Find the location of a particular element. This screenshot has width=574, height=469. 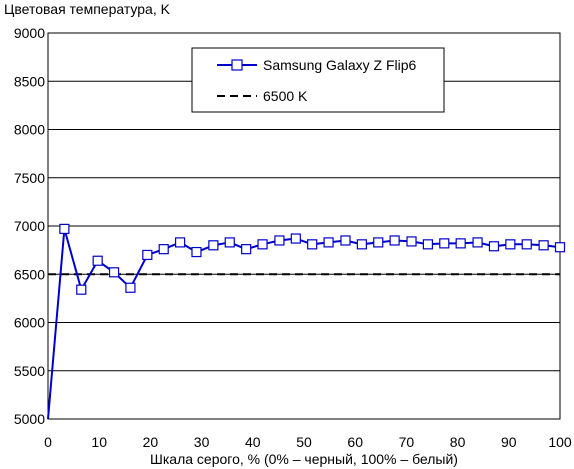

x-axis-tick-labels: 0 10 20 30 40 50 60 70 80 90 100 is located at coordinates (308, 442).